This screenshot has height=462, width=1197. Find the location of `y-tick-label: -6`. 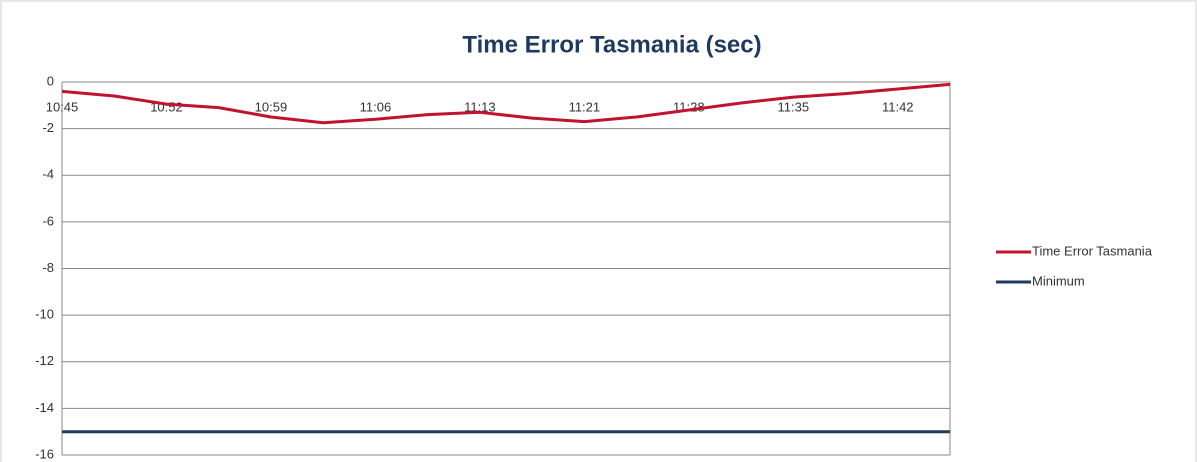

y-tick-label: -6 is located at coordinates (48, 220).